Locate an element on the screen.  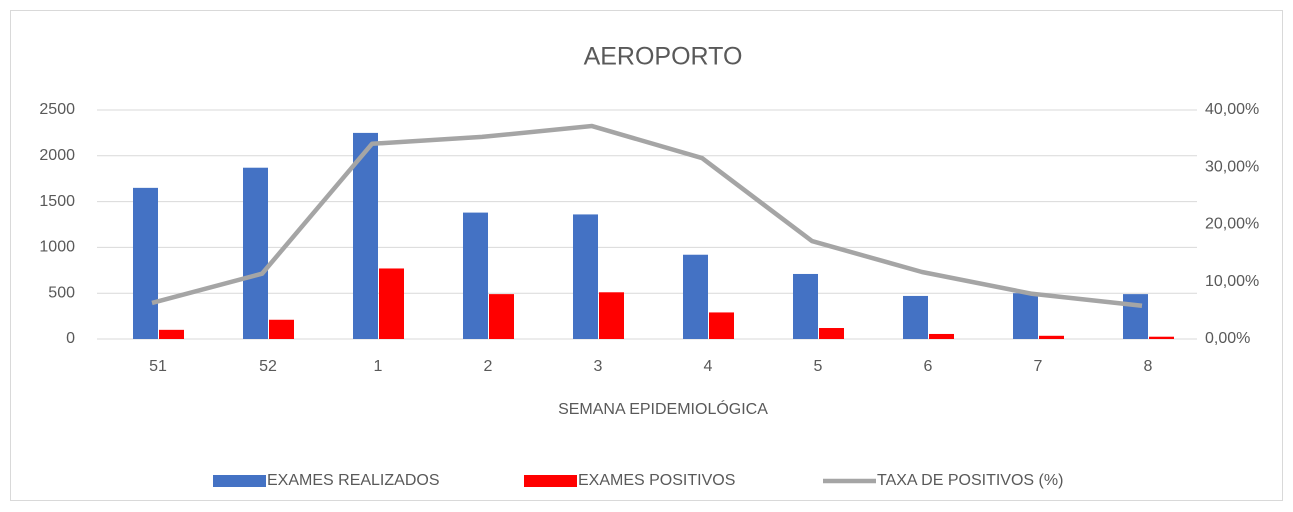
y-tick-label: 2500 is located at coordinates (57, 109).